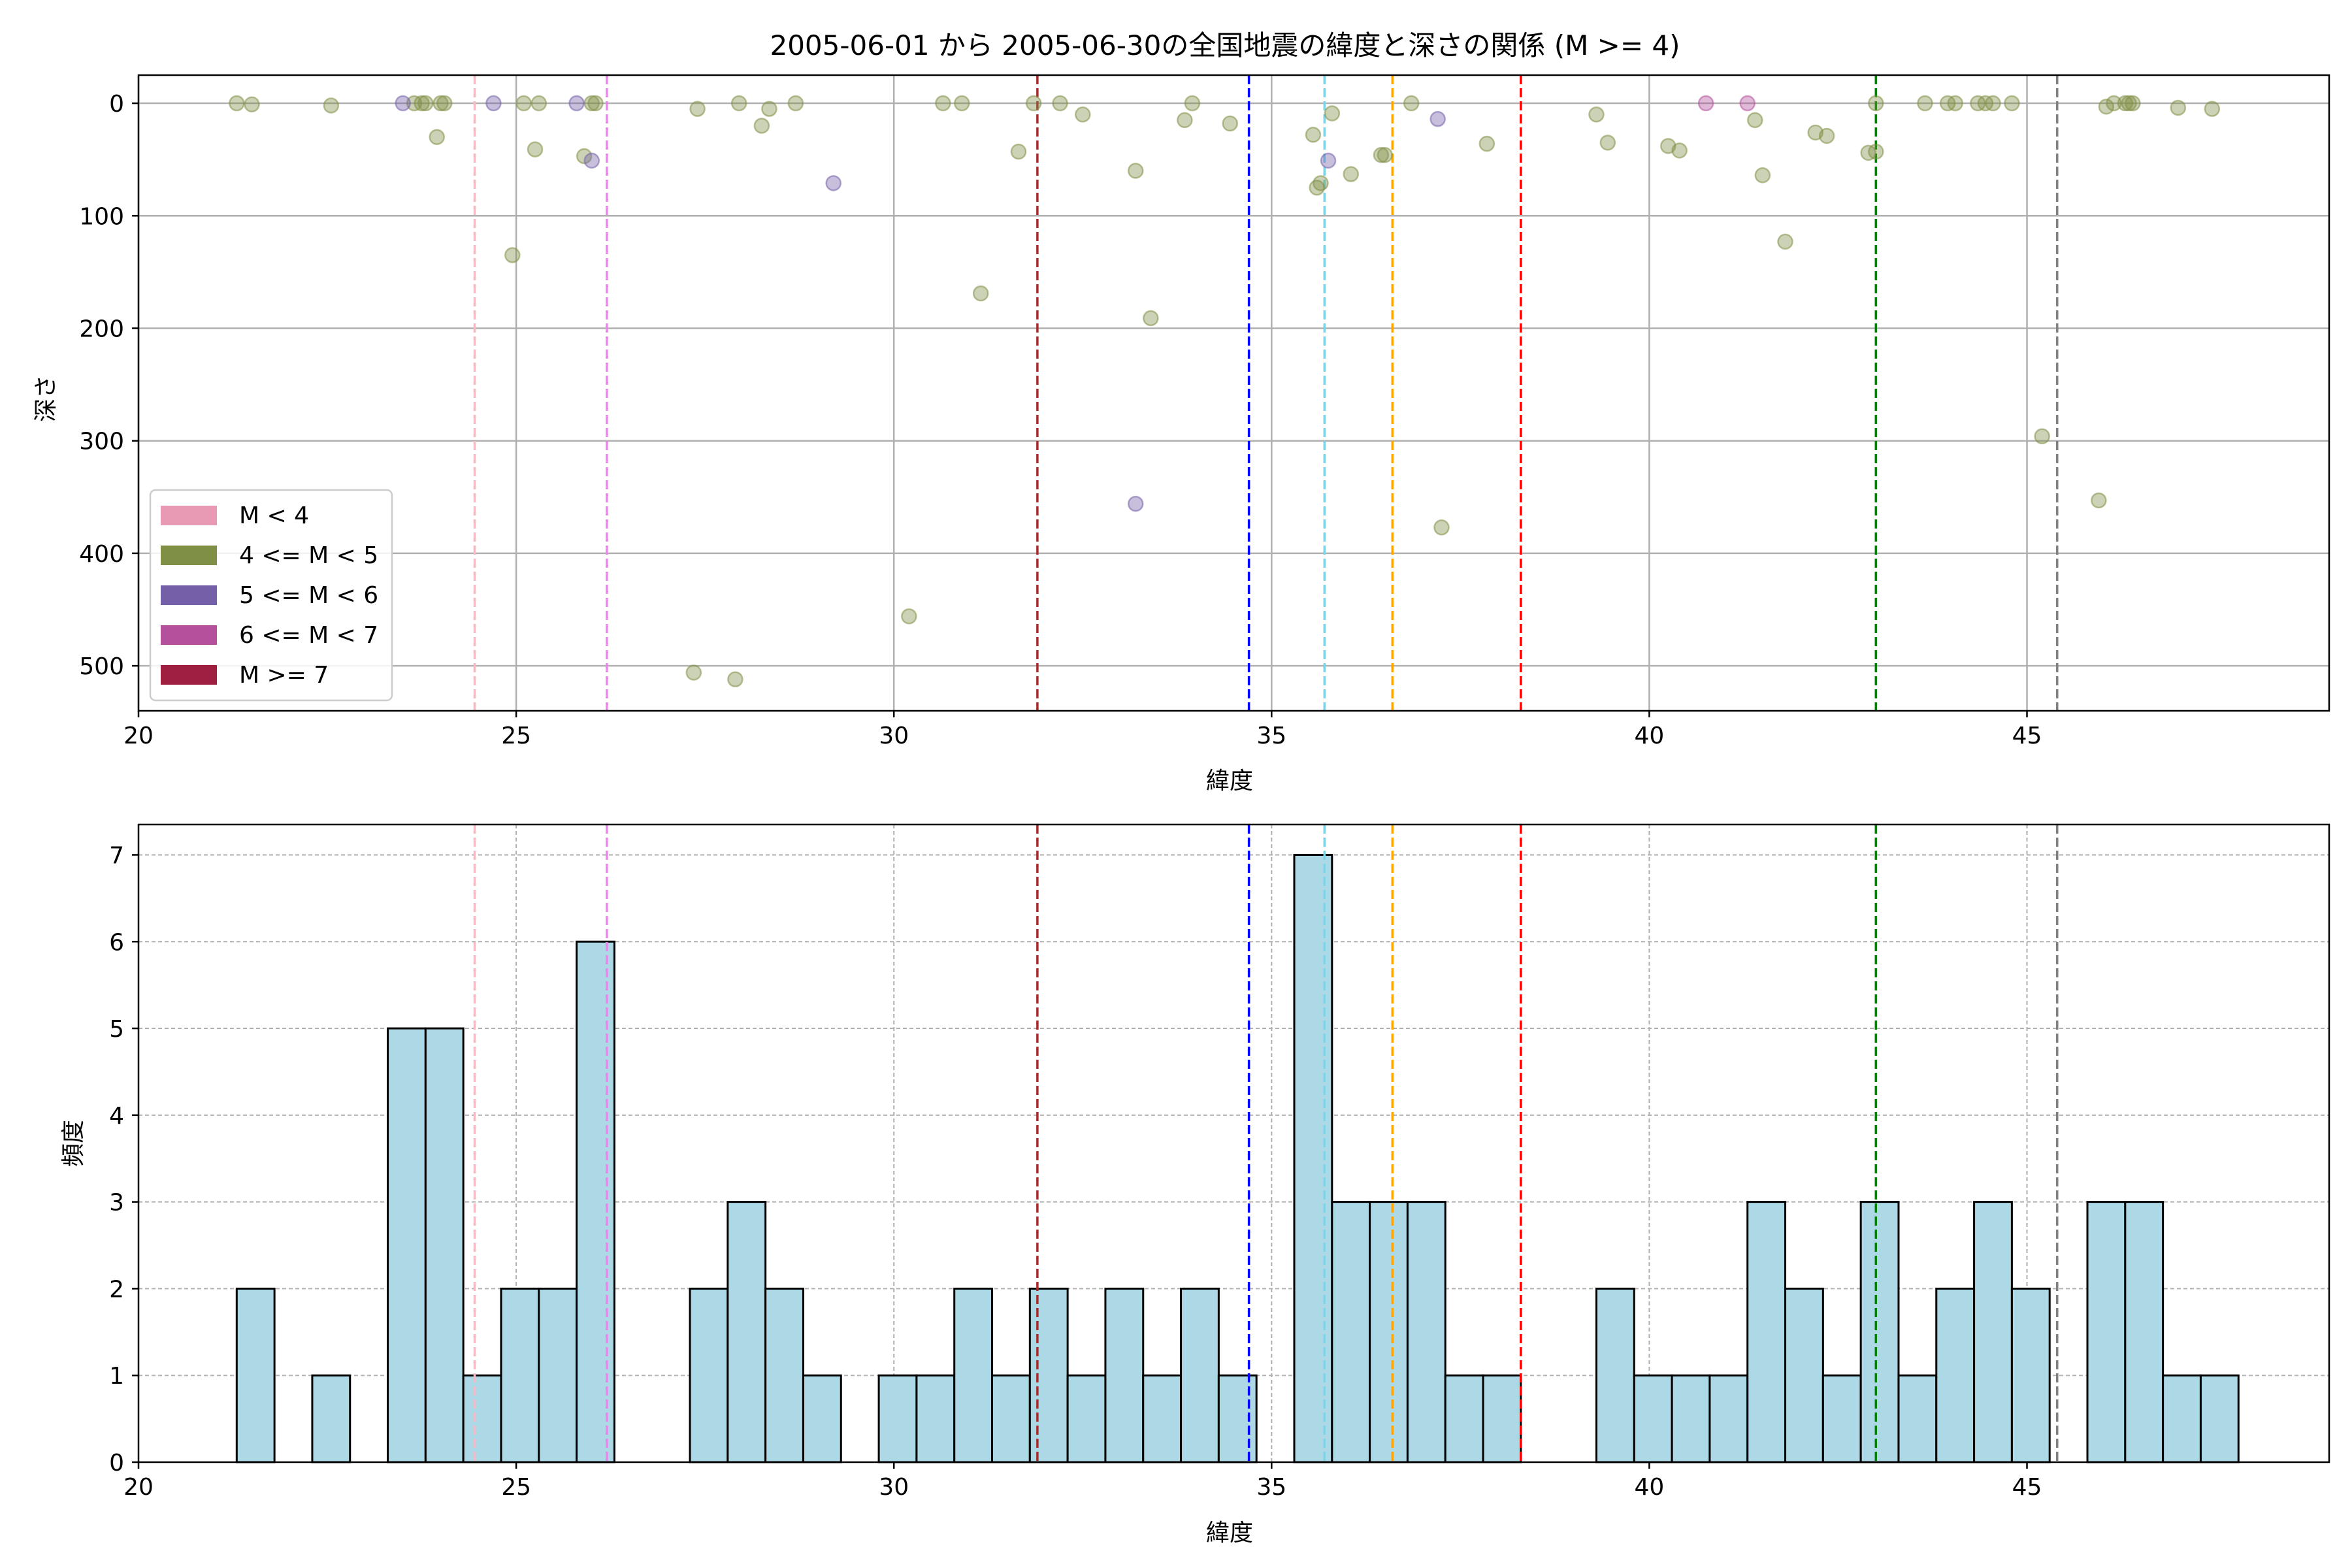 The image size is (2352, 1568). What do you see at coordinates (2027, 736) in the screenshot?
I see `scatter-xtick-label: 45` at bounding box center [2027, 736].